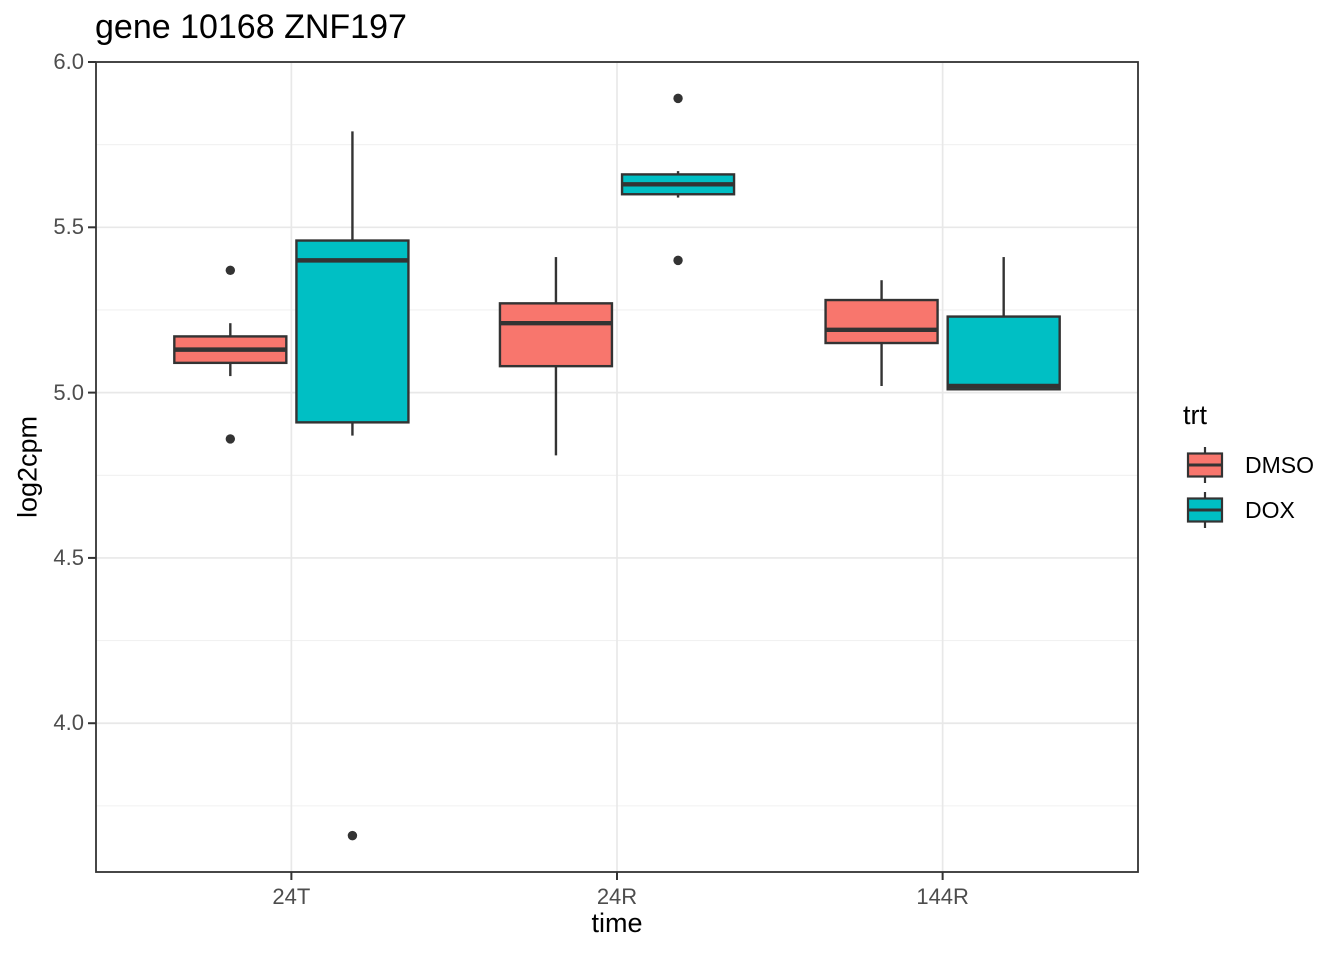  I want to click on box-DMSO-24R, so click(556, 335).